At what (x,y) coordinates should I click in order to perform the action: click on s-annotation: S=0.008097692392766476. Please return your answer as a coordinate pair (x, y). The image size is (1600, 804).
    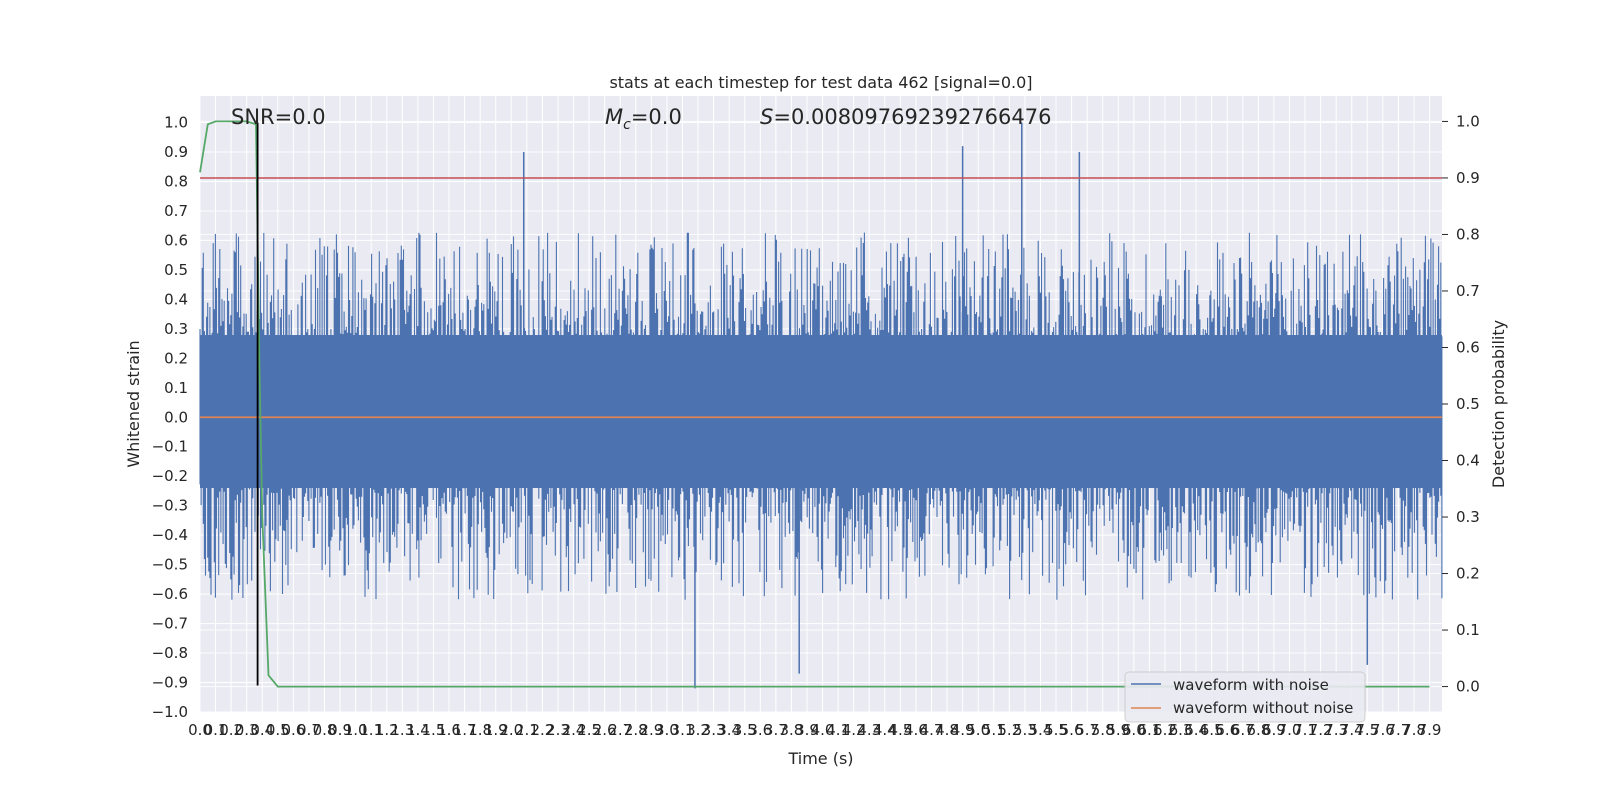
    Looking at the image, I should click on (905, 117).